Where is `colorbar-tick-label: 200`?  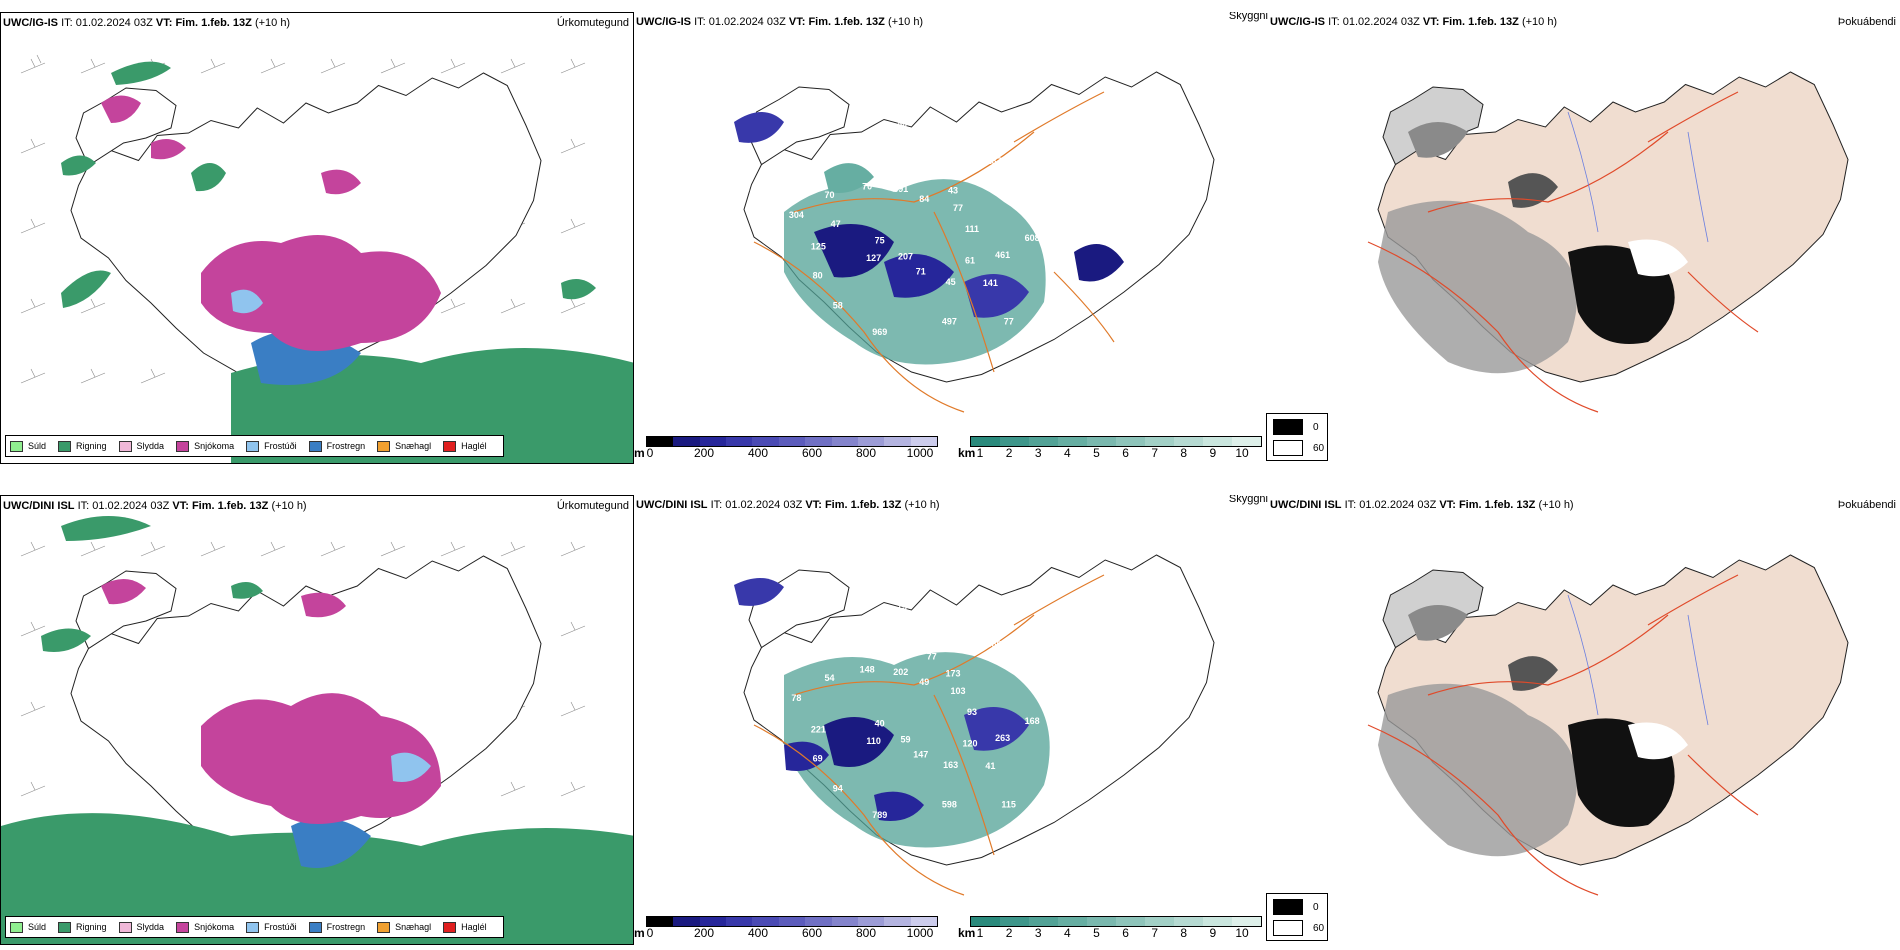 colorbar-tick-label: 200 is located at coordinates (704, 933).